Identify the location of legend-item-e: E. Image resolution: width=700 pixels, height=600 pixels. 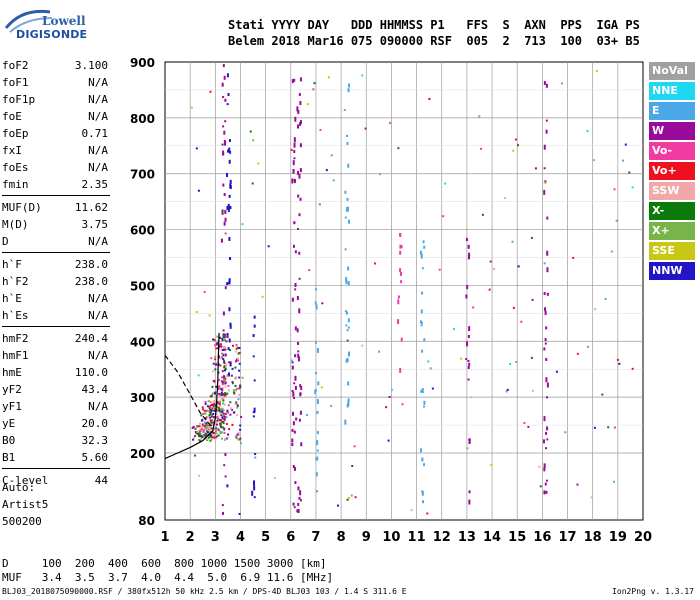
(672, 111).